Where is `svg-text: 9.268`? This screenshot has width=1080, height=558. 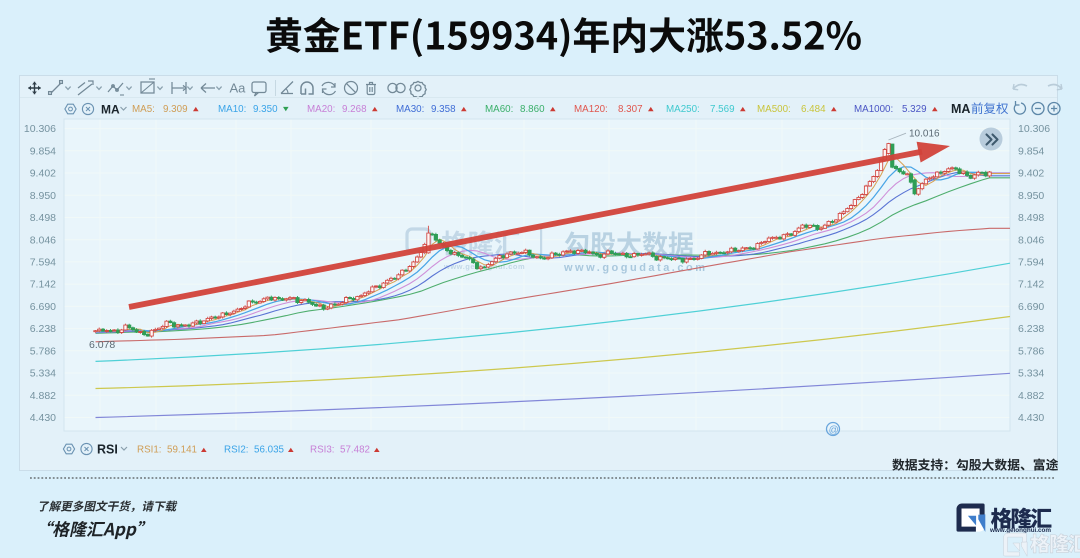
svg-text: 9.268 is located at coordinates (354, 109).